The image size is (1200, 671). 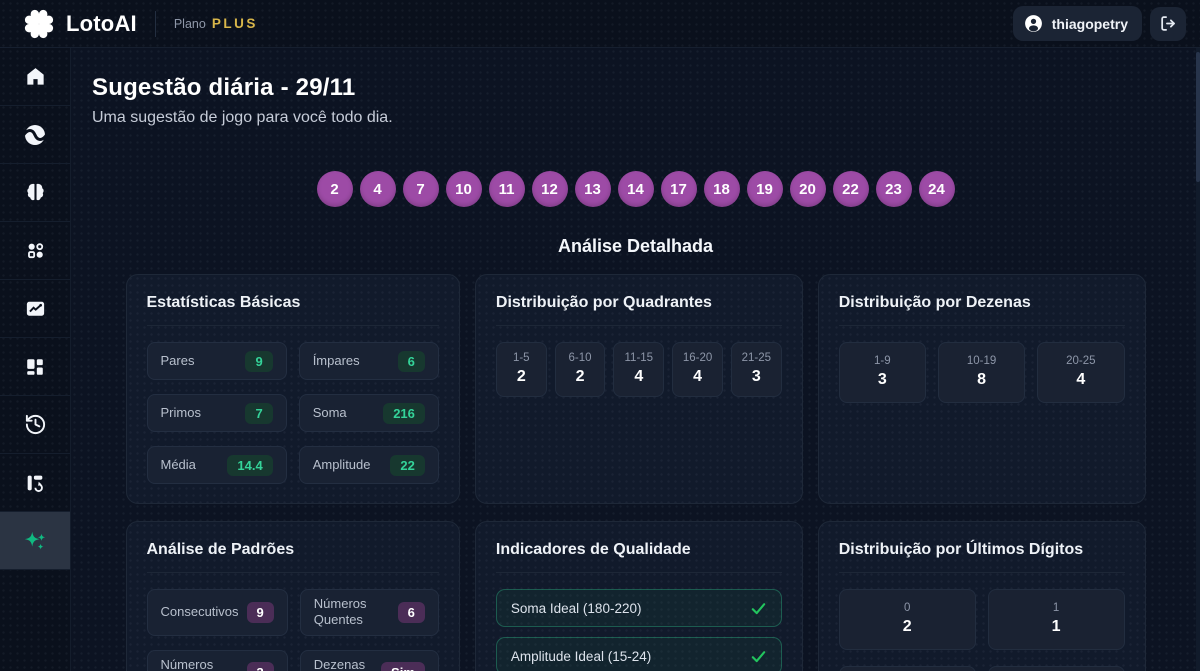 I want to click on pattern-value-badge: 9, so click(x=260, y=612).